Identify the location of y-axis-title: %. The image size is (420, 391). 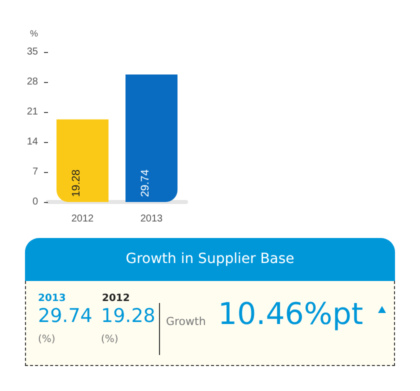
(34, 33).